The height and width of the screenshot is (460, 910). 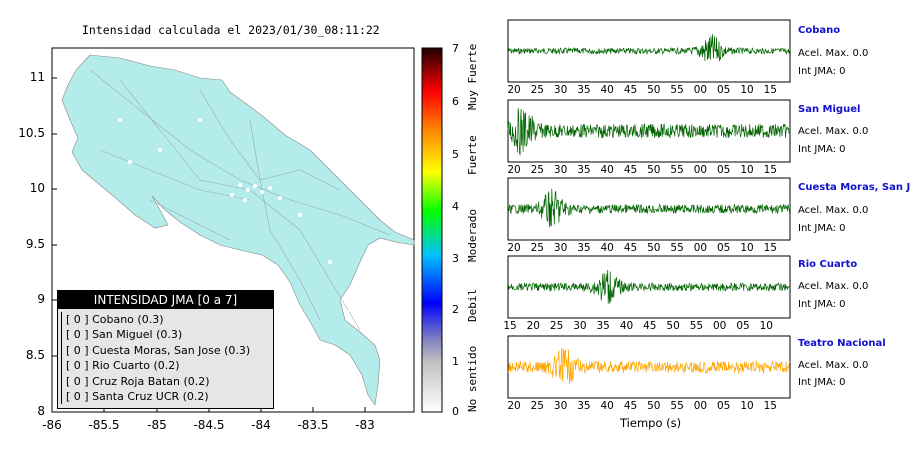 I want to click on legend-row: [ 0 ] Santa Cruz UCR (0.2), so click(x=137, y=397).